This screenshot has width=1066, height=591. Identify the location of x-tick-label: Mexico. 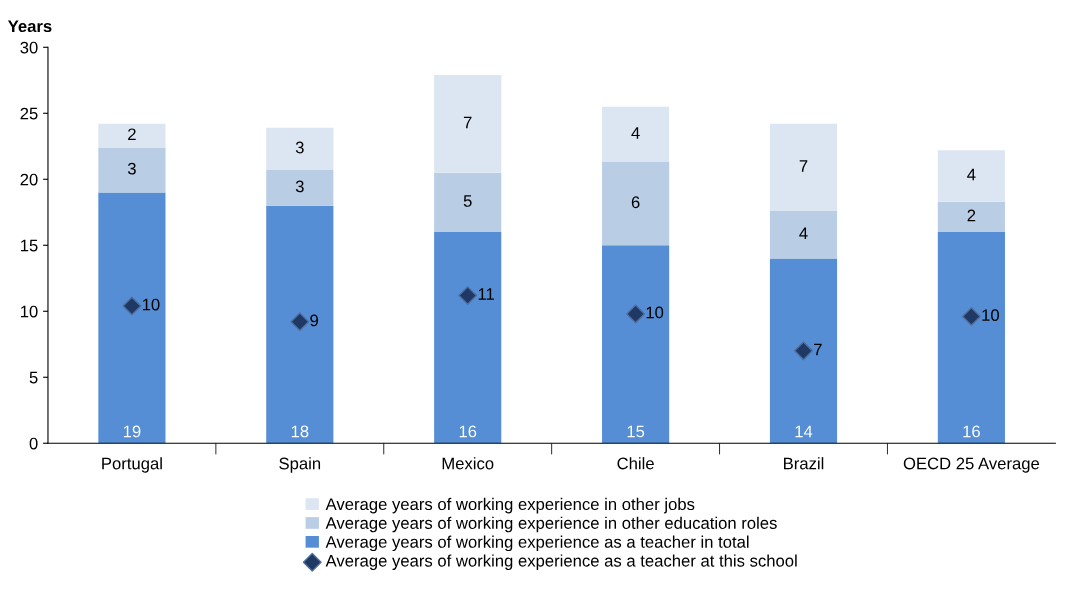
(468, 463).